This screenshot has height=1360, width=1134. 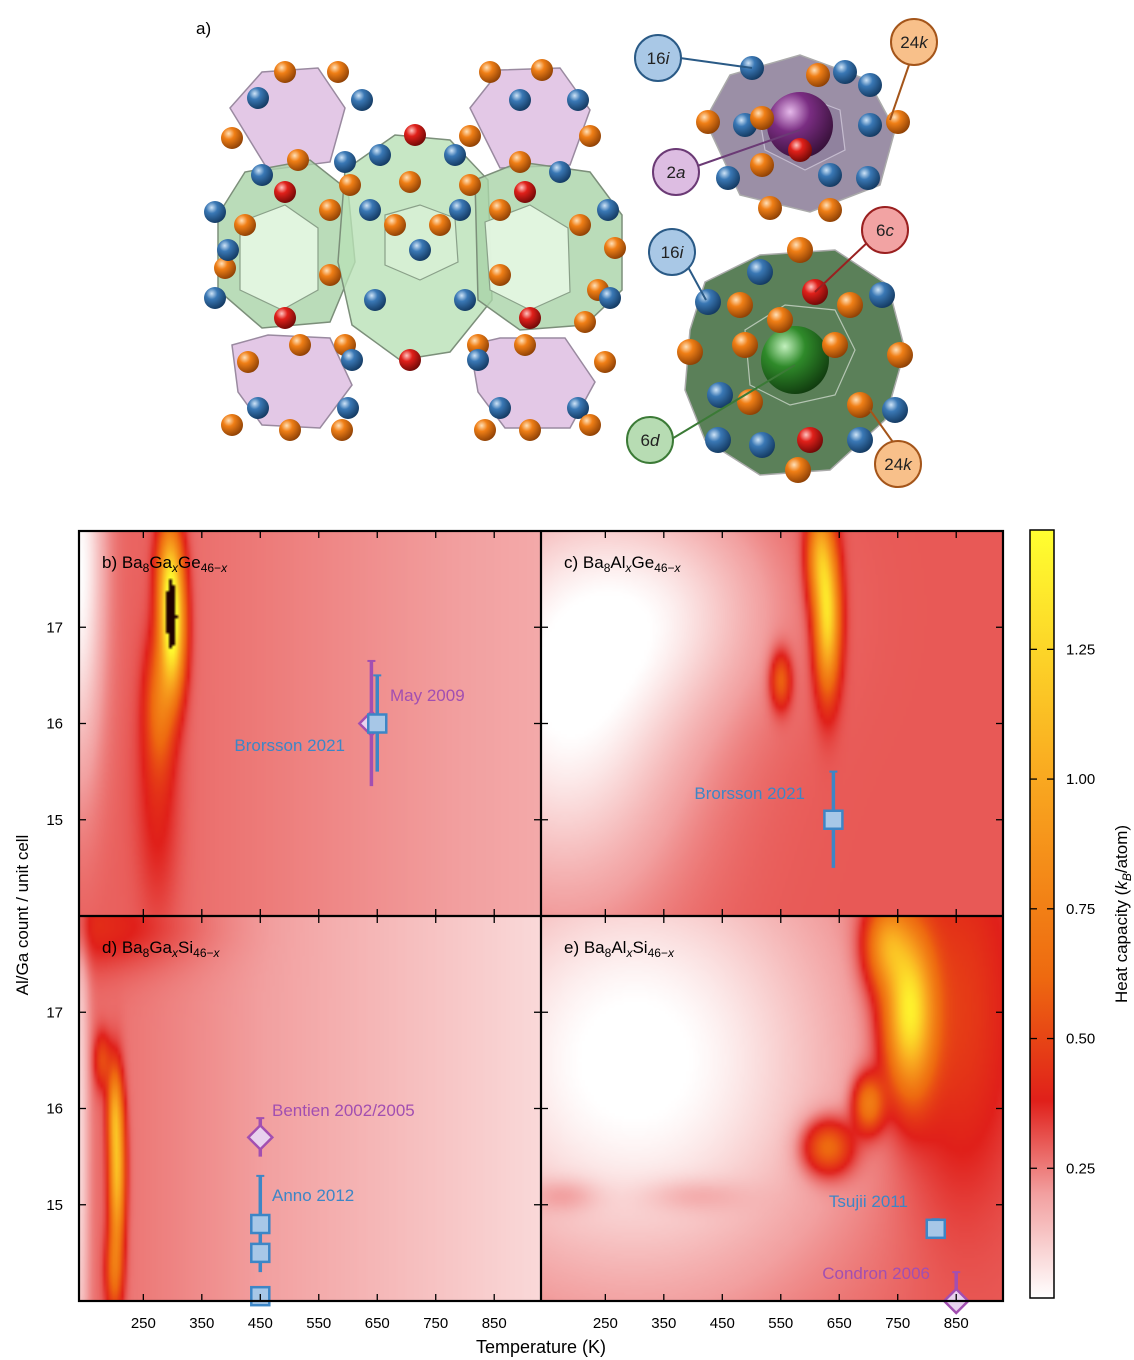 I want to click on reference-label: Tsujii 2011, so click(x=868, y=1201).